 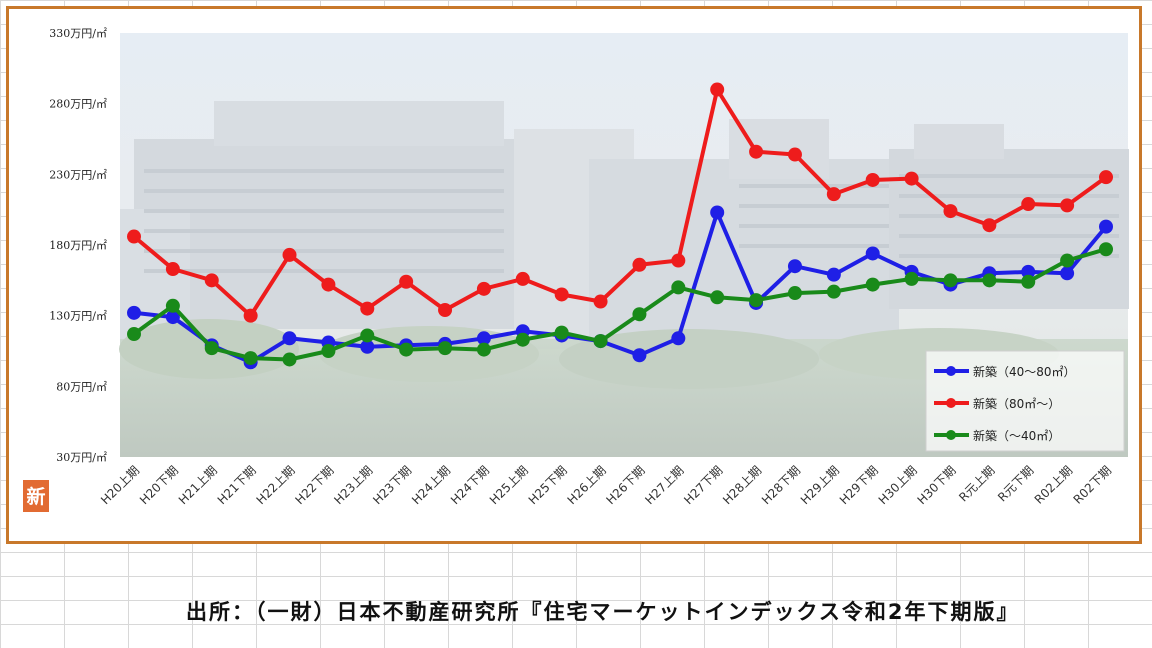 What do you see at coordinates (78, 316) in the screenshot?
I see `y-tick-label: 130万円/㎡` at bounding box center [78, 316].